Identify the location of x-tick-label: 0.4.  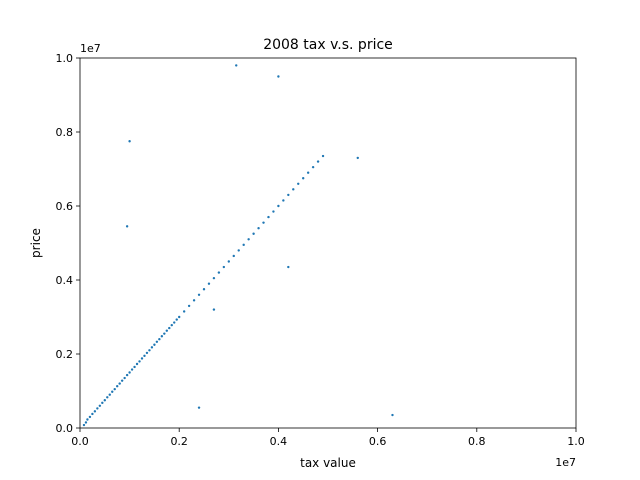
(279, 441).